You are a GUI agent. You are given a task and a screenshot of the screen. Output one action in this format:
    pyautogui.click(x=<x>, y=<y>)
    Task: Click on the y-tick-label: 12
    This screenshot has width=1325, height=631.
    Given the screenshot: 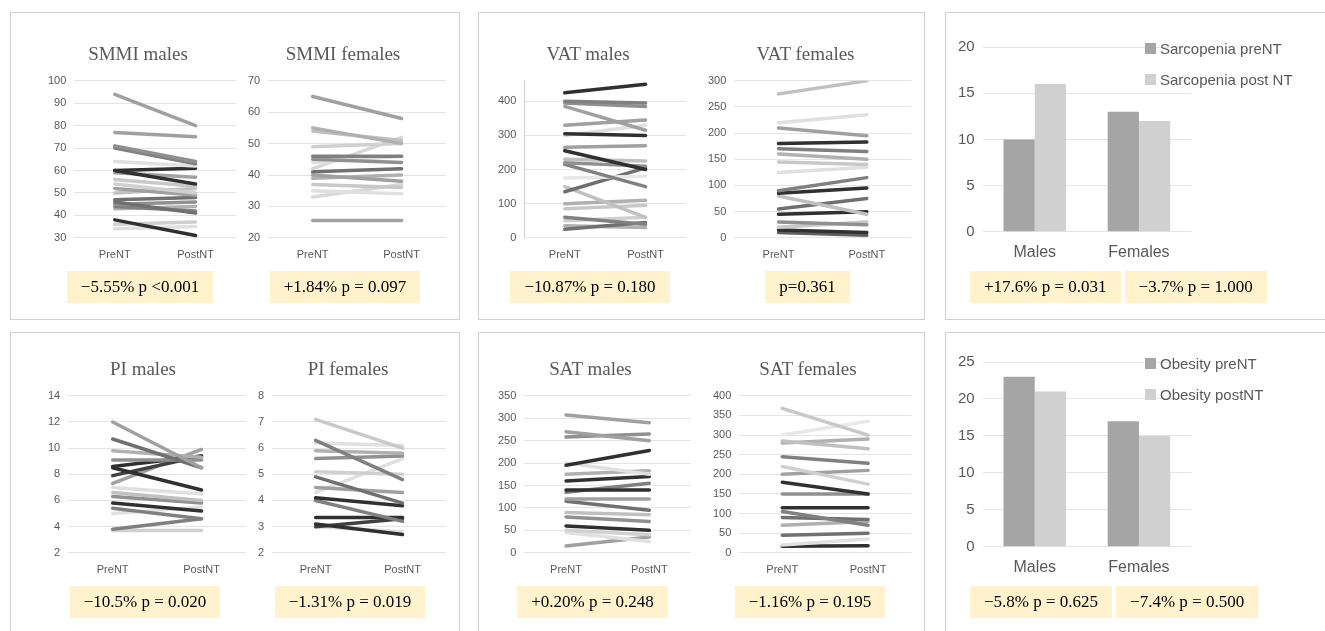 What is the action you would take?
    pyautogui.click(x=54, y=421)
    